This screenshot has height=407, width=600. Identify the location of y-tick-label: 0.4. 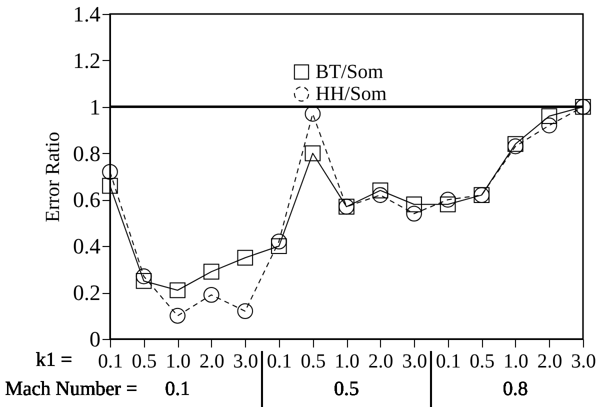
(86, 246).